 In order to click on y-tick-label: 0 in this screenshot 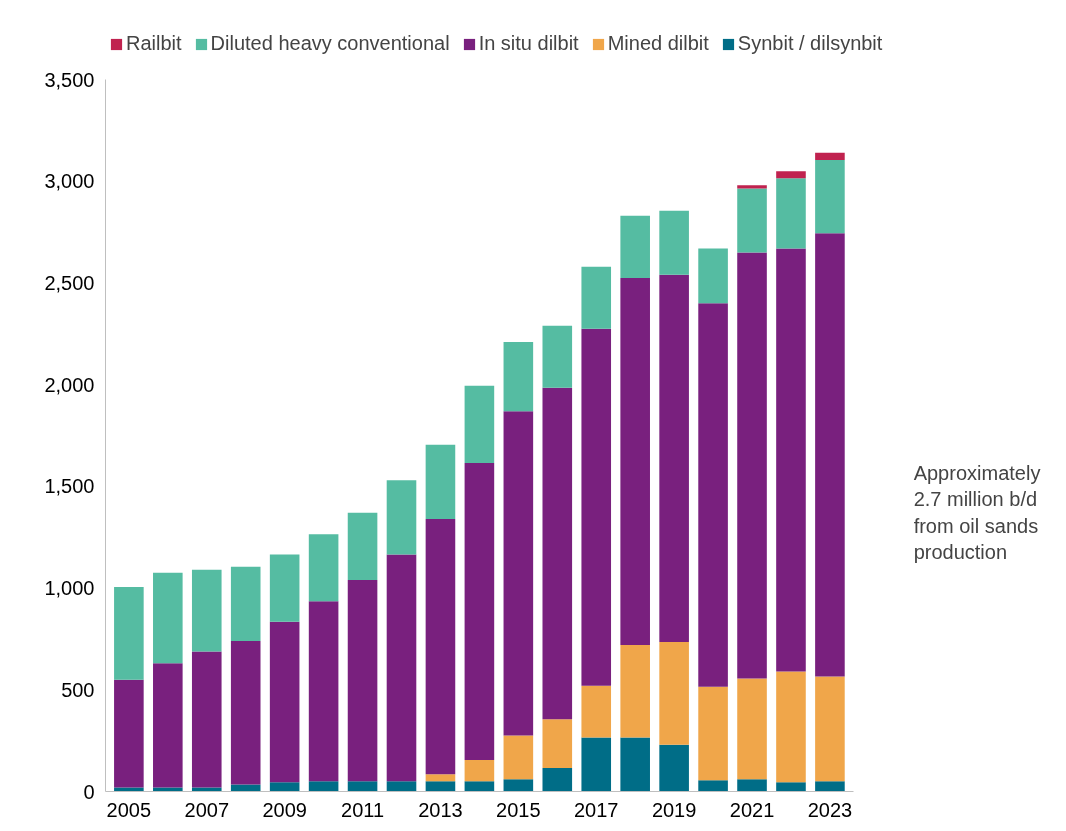, I will do `click(89, 791)`.